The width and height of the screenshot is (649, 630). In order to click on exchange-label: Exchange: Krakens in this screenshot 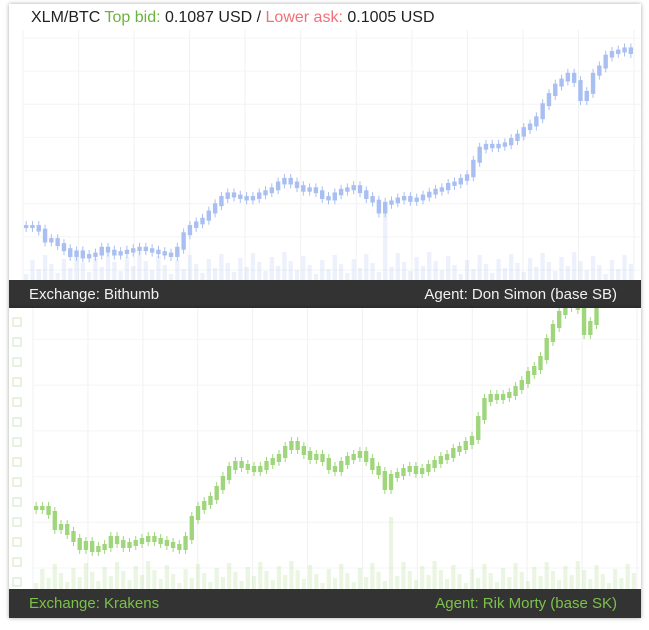, I will do `click(94, 603)`.